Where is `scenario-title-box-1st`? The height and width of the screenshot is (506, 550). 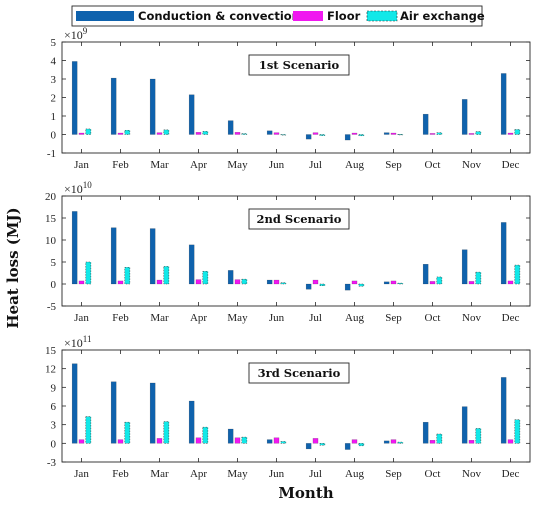 scenario-title-box-1st is located at coordinates (299, 65).